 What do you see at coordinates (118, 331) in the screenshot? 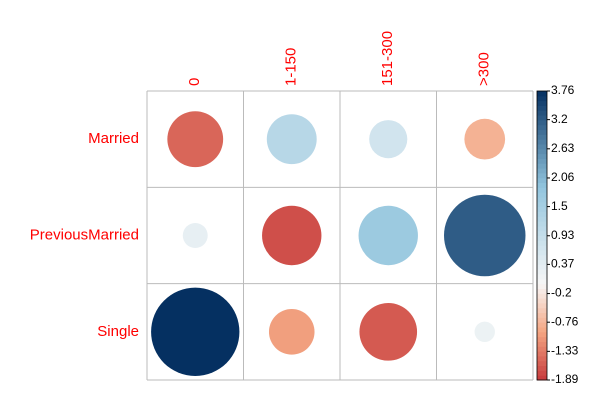
I see `row-label: Single` at bounding box center [118, 331].